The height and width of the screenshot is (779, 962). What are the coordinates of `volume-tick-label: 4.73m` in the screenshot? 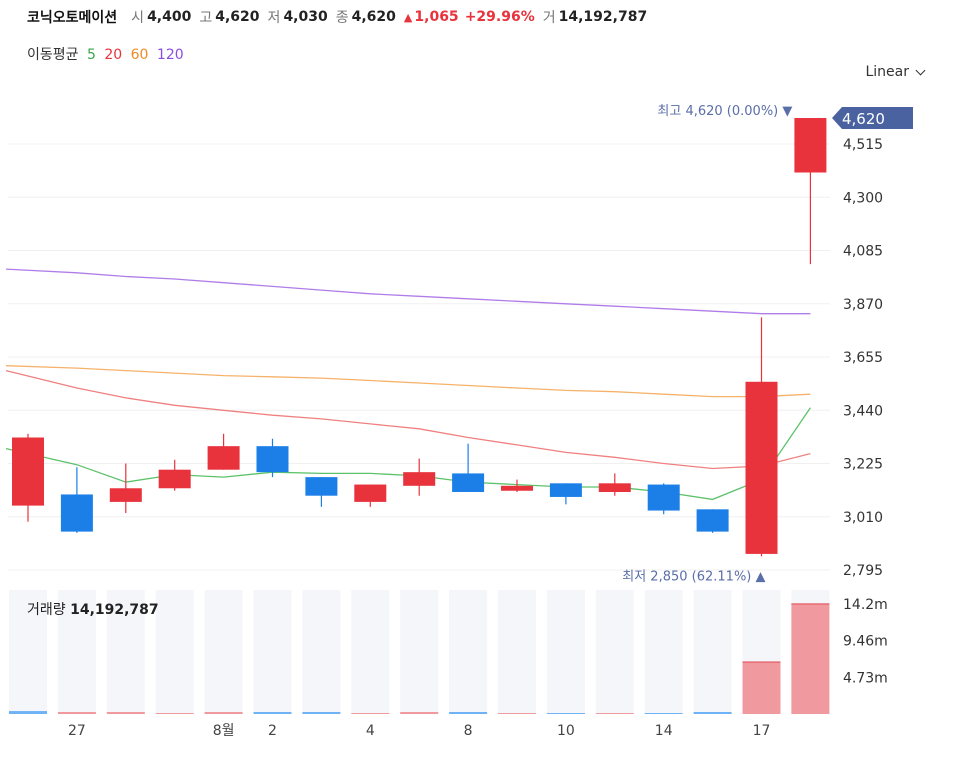 It's located at (865, 678).